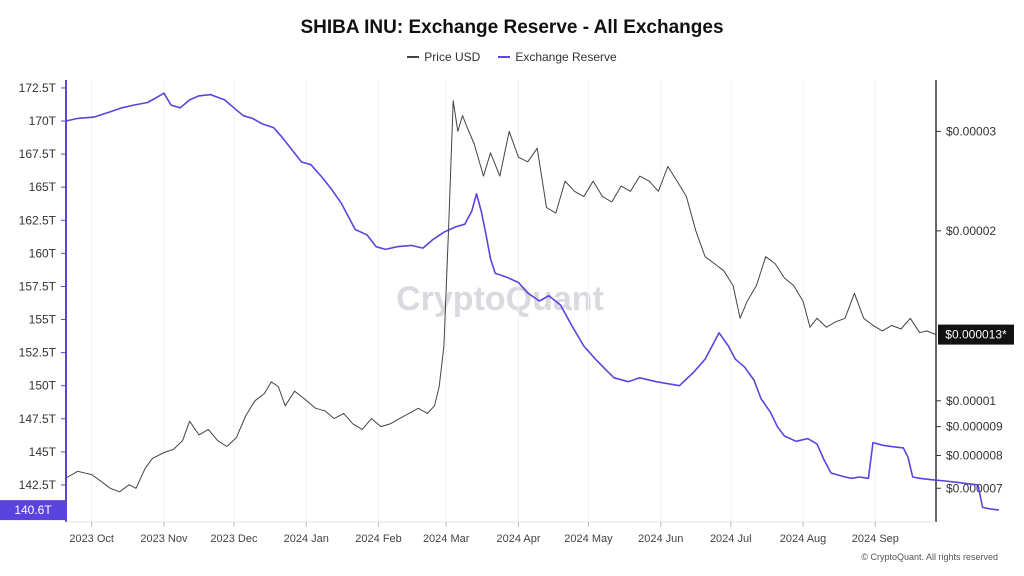  I want to click on right-tick-label: $0.000007, so click(974, 488).